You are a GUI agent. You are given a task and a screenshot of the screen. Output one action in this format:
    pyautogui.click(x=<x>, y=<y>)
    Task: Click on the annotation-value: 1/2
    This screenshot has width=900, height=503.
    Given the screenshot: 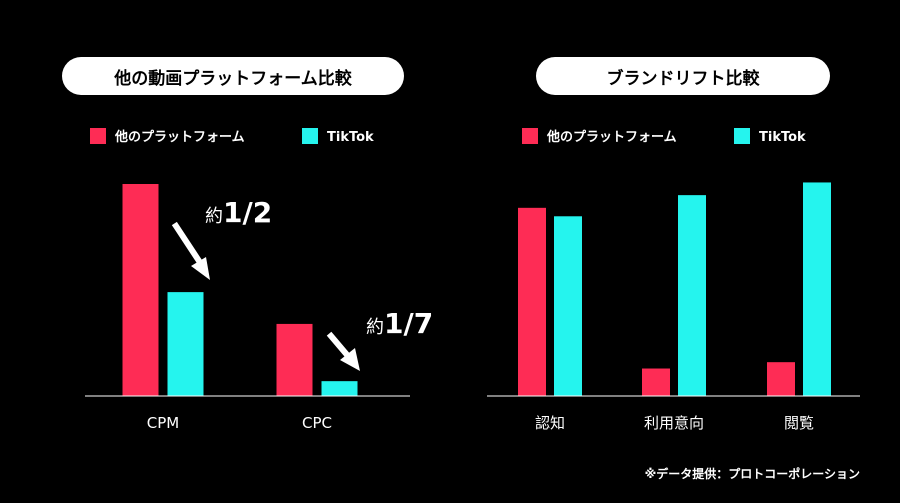 What is the action you would take?
    pyautogui.click(x=247, y=212)
    